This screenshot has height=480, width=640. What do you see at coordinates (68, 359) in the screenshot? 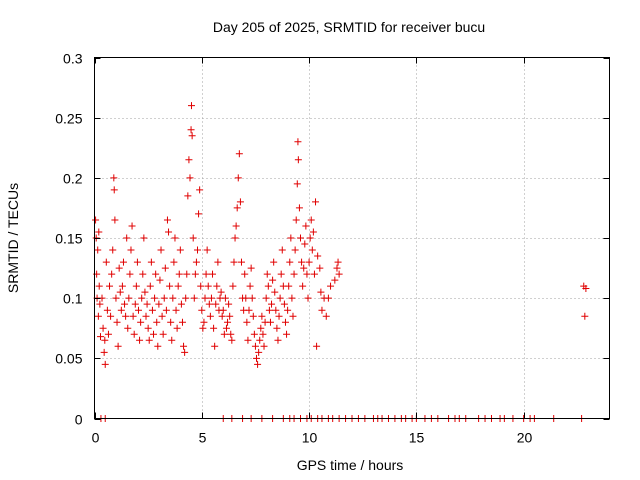
I see `y-tick-label: 0.05` at bounding box center [68, 359].